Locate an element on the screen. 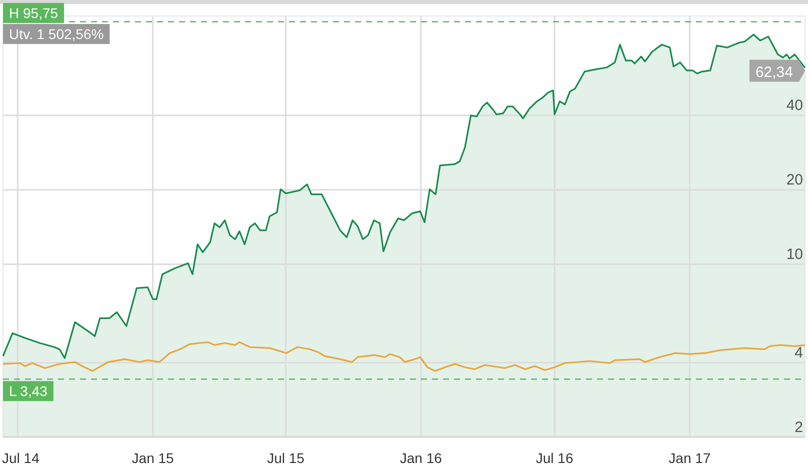 This screenshot has height=468, width=808. x-tick-label: Jul 15 is located at coordinates (286, 458).